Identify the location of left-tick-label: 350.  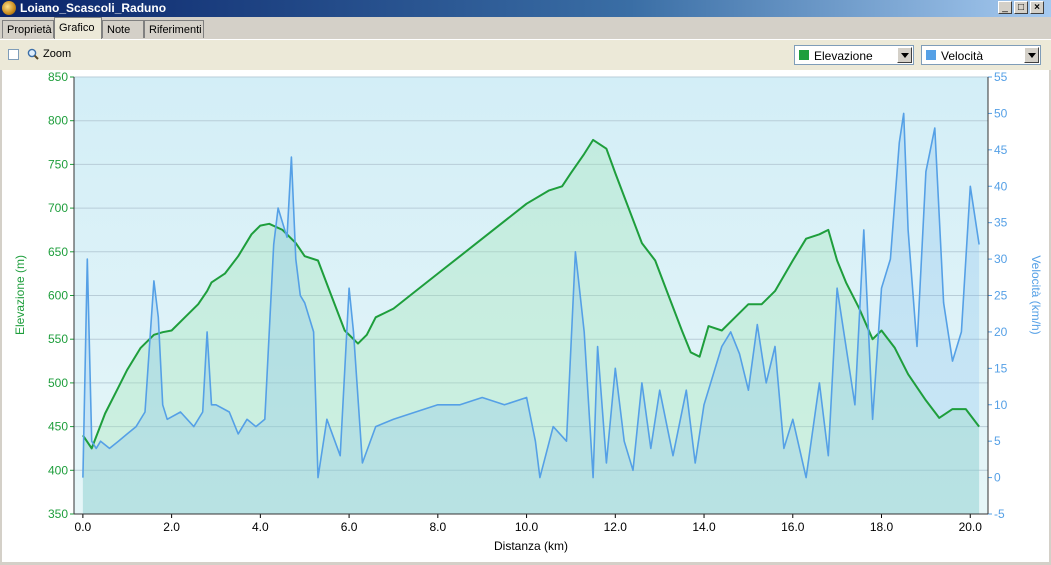
(58, 514).